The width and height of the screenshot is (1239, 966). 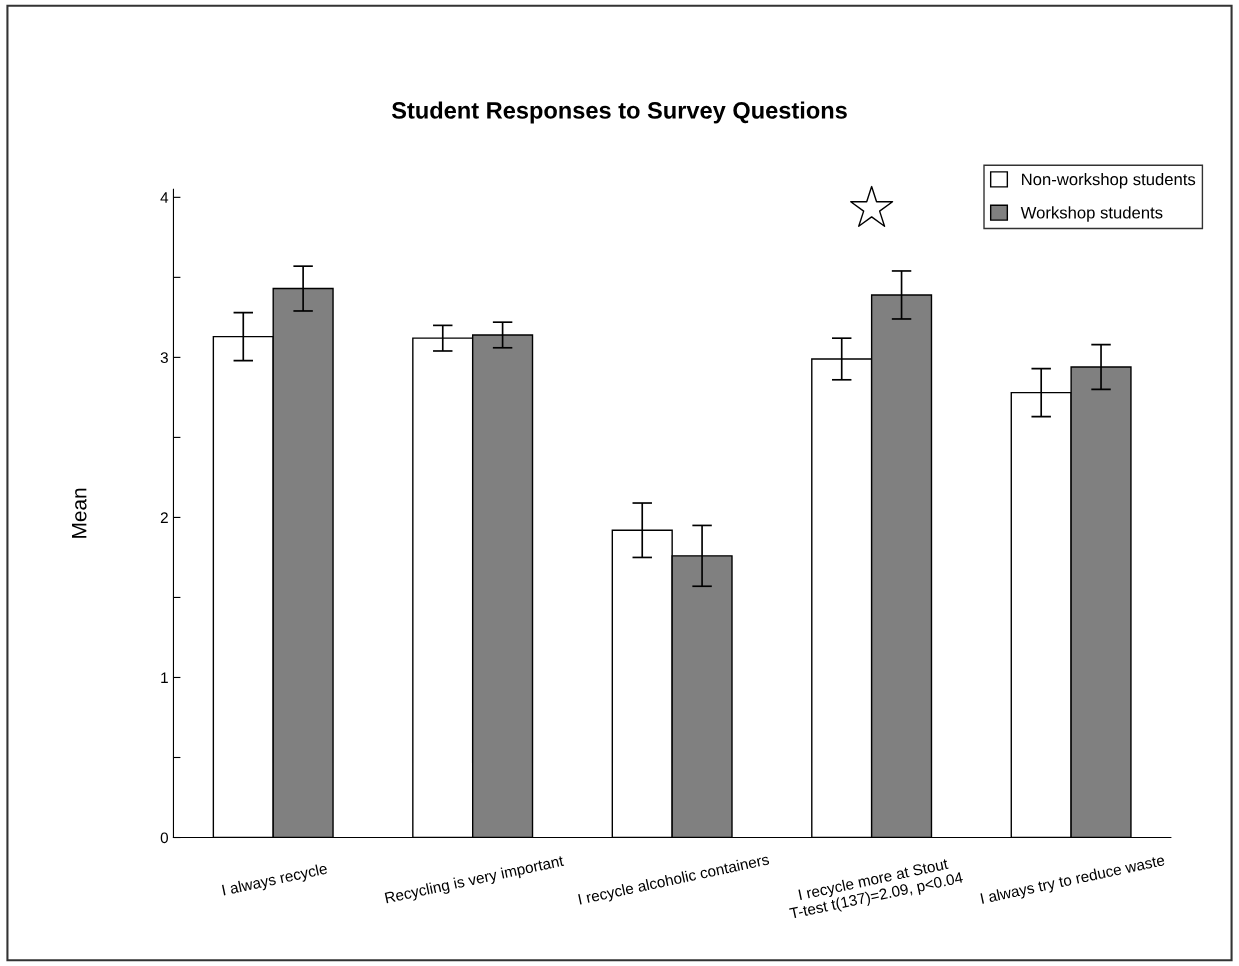 What do you see at coordinates (474, 880) in the screenshot?
I see `x-tick-label: Recycling is very important` at bounding box center [474, 880].